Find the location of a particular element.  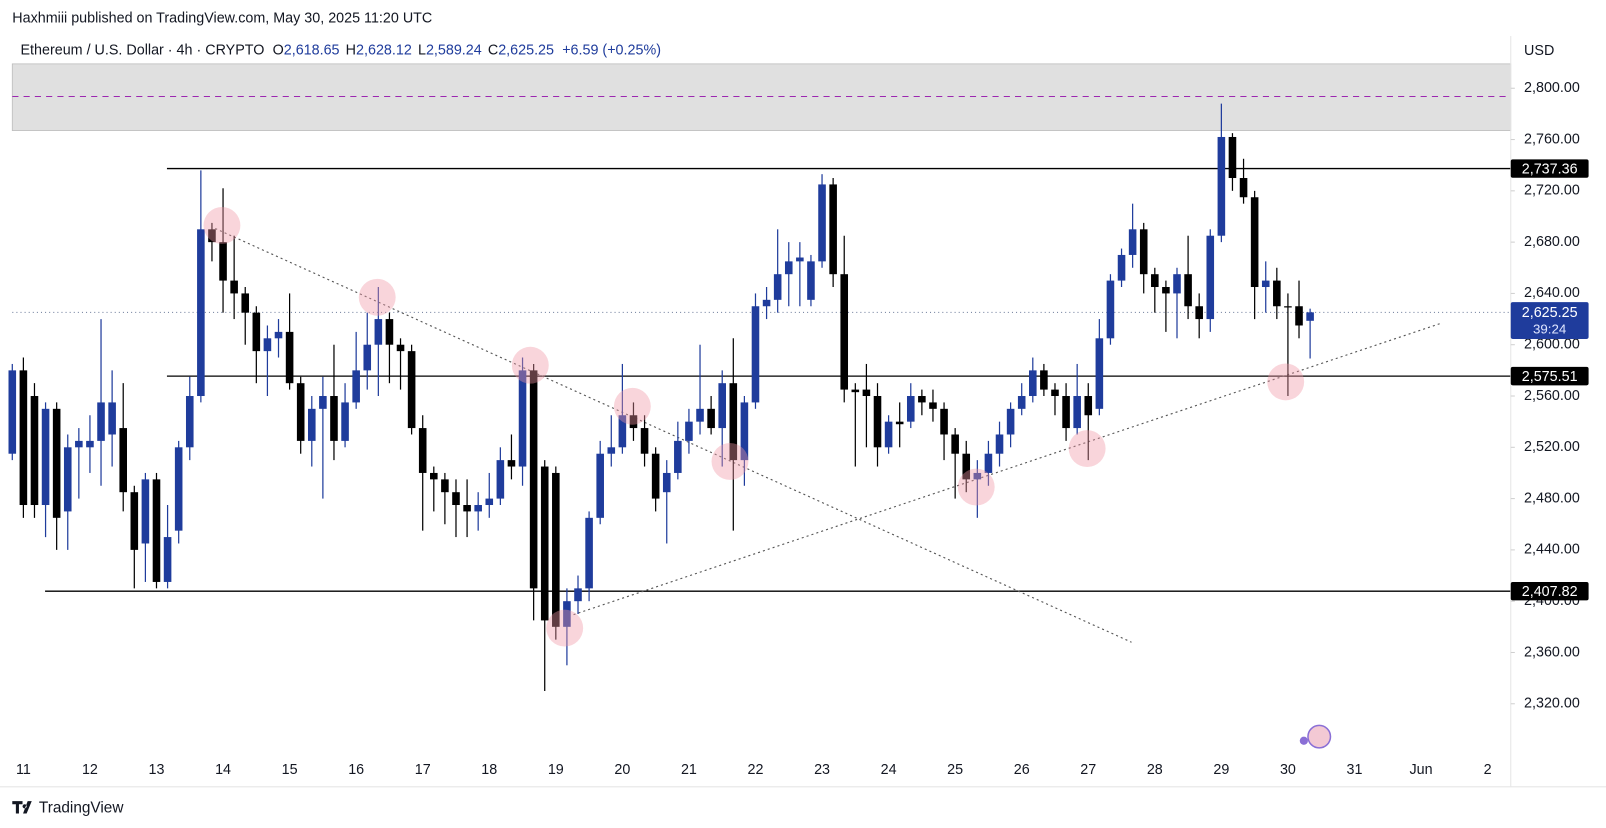

y-tick-label: 2,320.00 is located at coordinates (1552, 704).